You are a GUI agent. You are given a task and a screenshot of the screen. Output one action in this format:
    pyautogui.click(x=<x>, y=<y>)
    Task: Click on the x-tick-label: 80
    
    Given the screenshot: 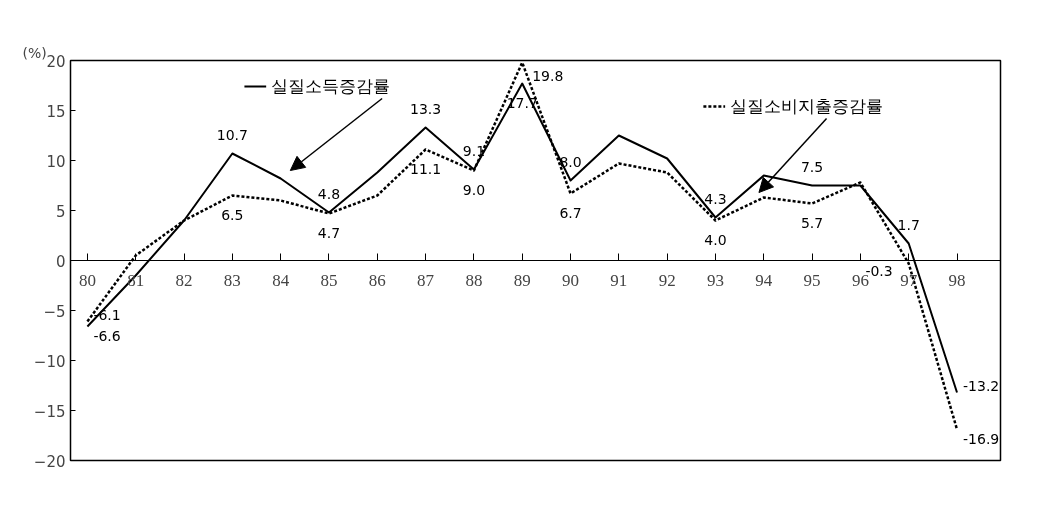 What is the action you would take?
    pyautogui.click(x=87, y=280)
    